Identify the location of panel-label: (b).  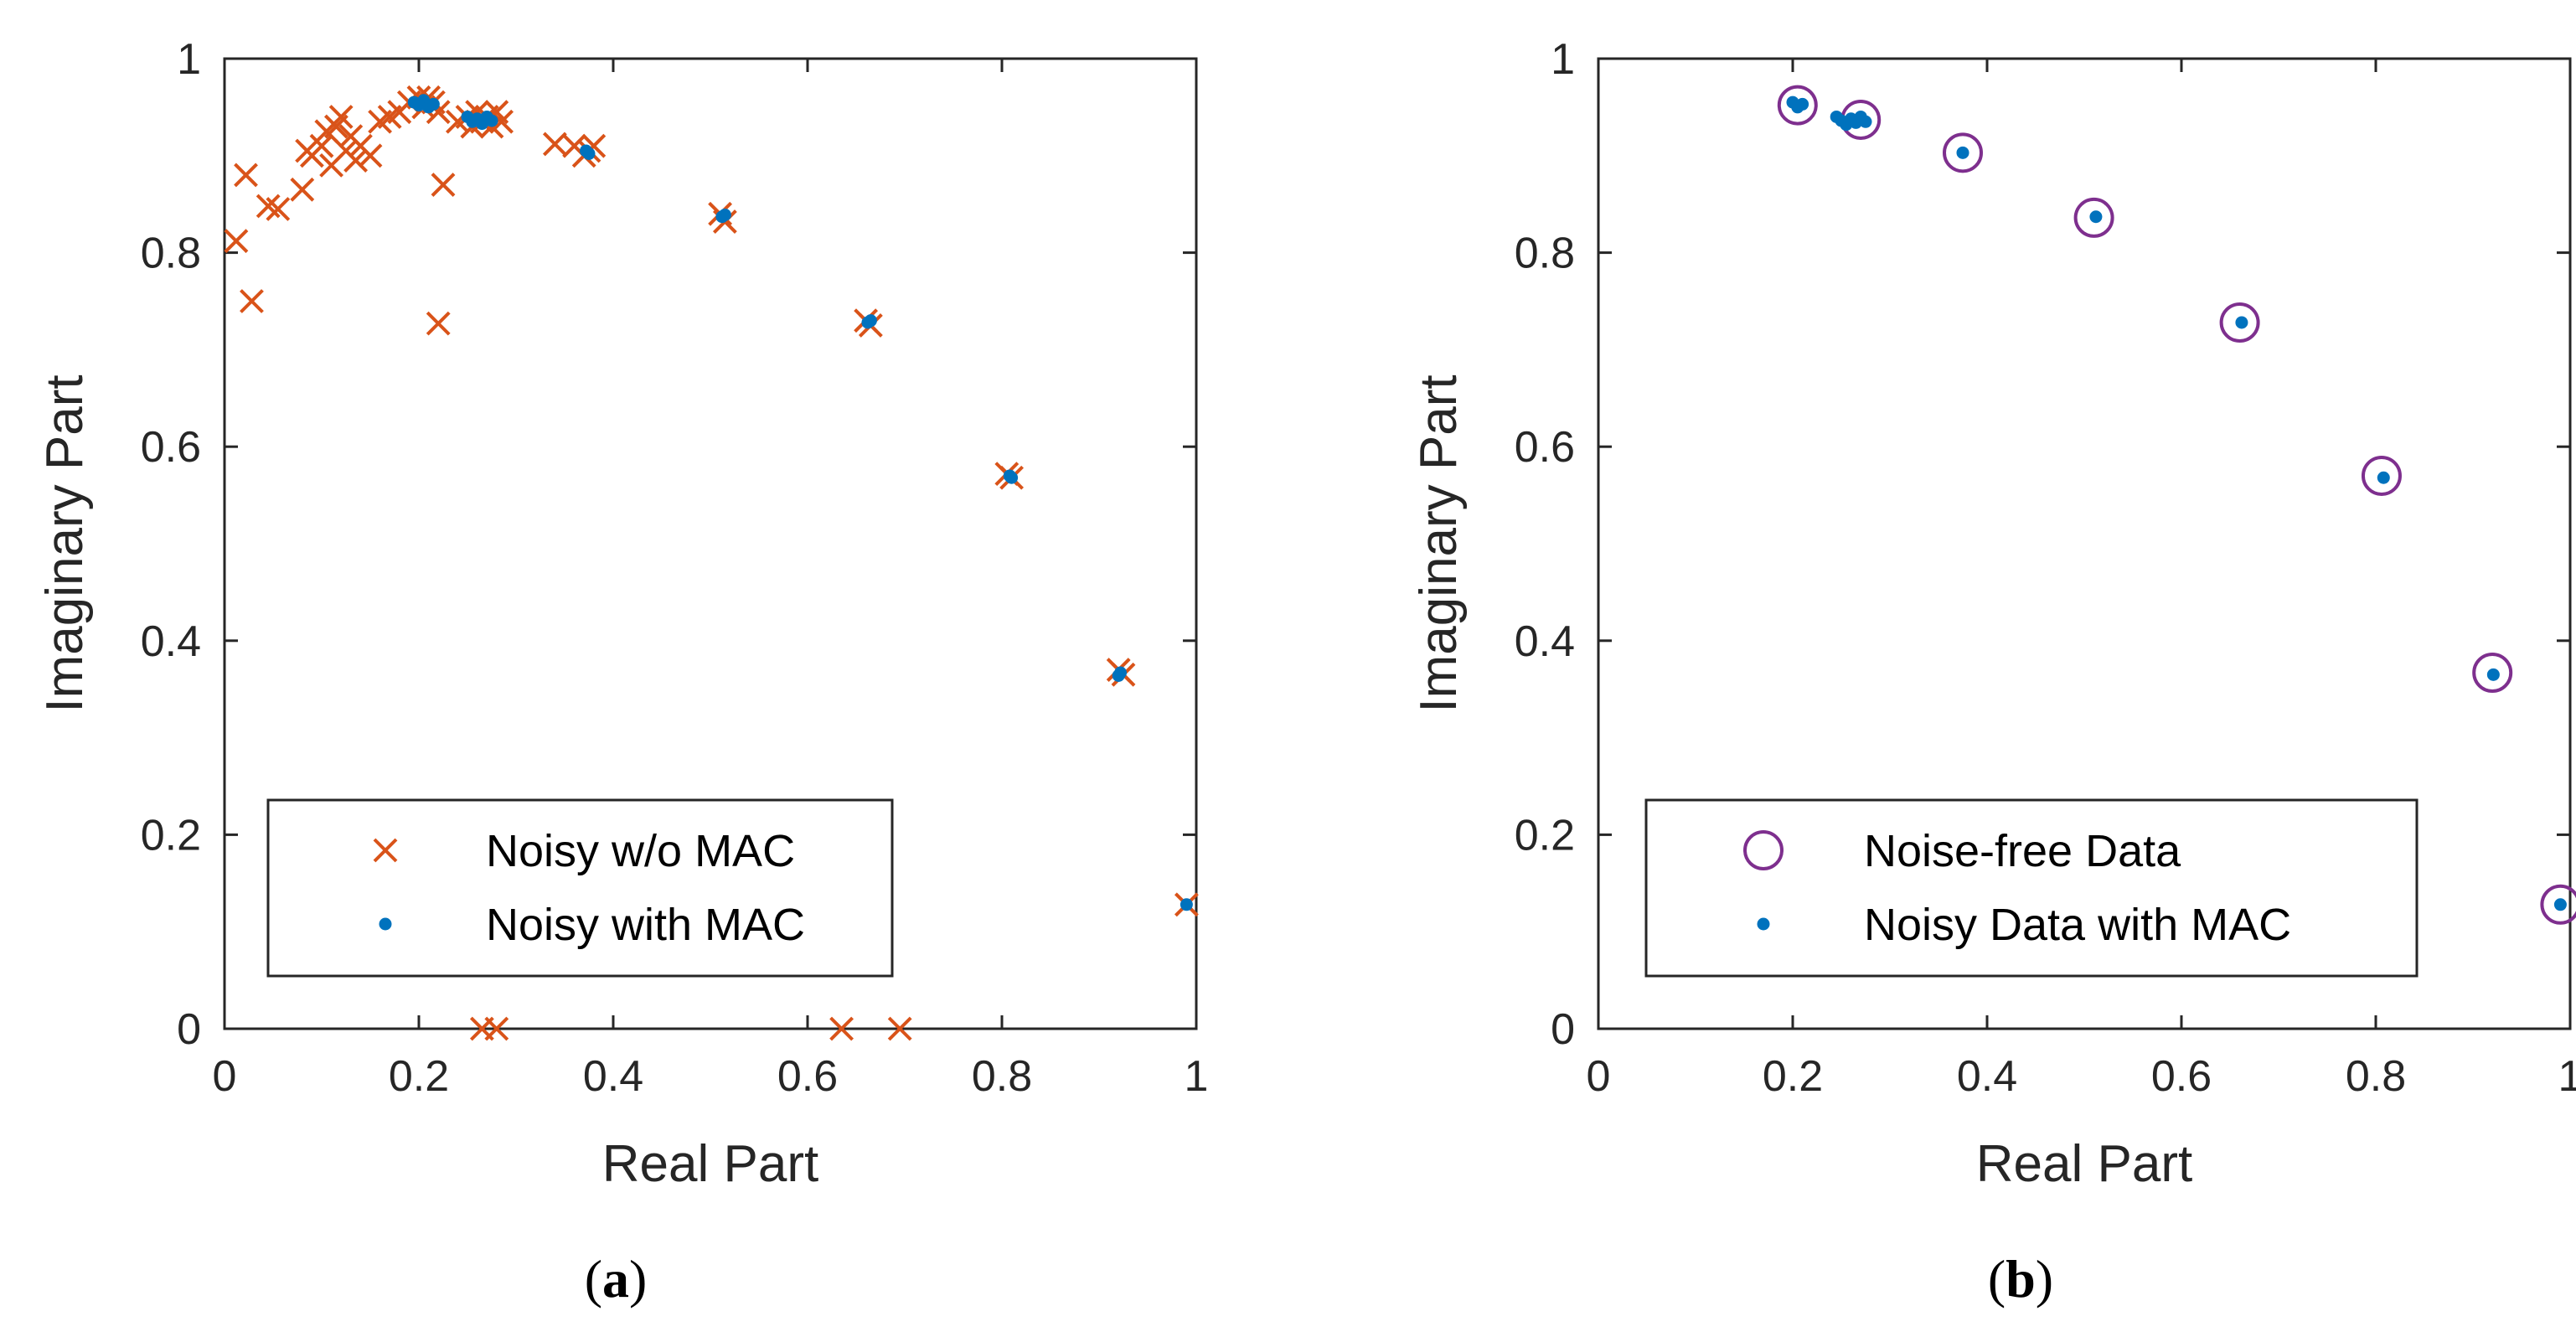
(2020, 1279).